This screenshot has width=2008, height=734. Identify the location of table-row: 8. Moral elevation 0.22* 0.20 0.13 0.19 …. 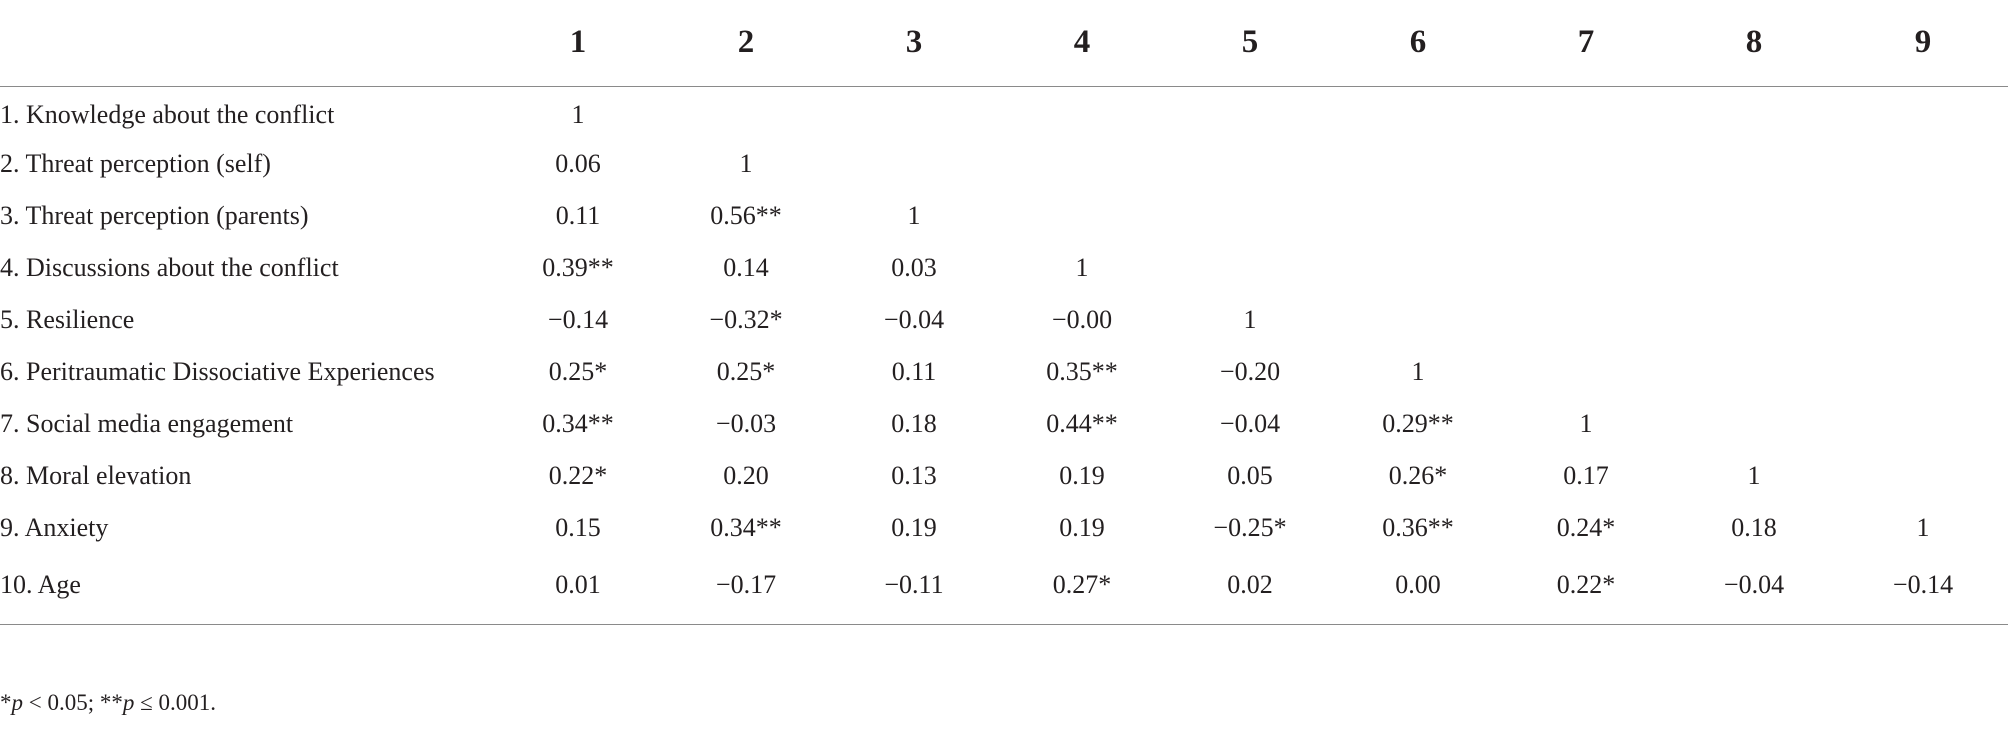
(1004, 476).